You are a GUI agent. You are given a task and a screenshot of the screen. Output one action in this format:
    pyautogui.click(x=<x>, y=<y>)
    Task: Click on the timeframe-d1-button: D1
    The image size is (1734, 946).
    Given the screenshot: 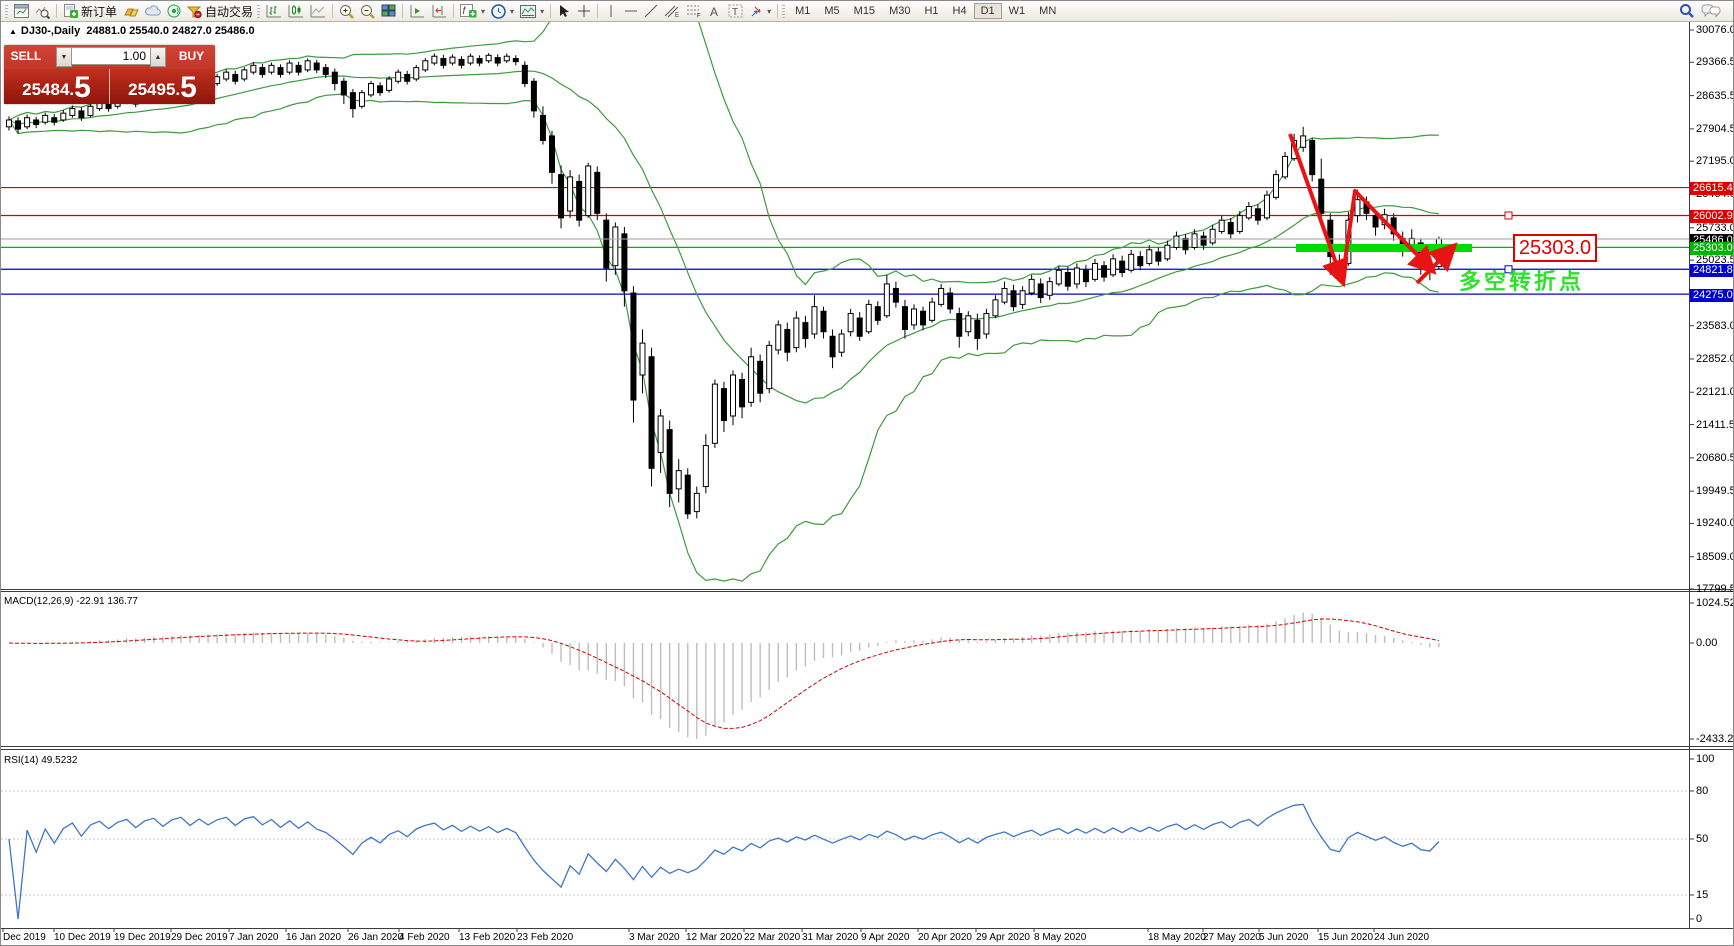 What is the action you would take?
    pyautogui.click(x=987, y=11)
    